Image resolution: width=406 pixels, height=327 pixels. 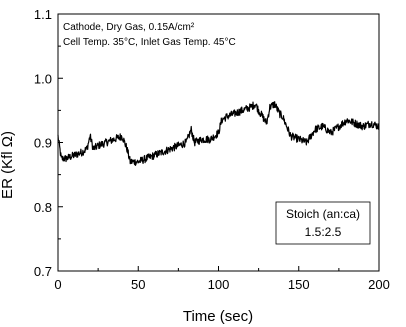 I want to click on x-tick-label: 200, so click(x=379, y=284).